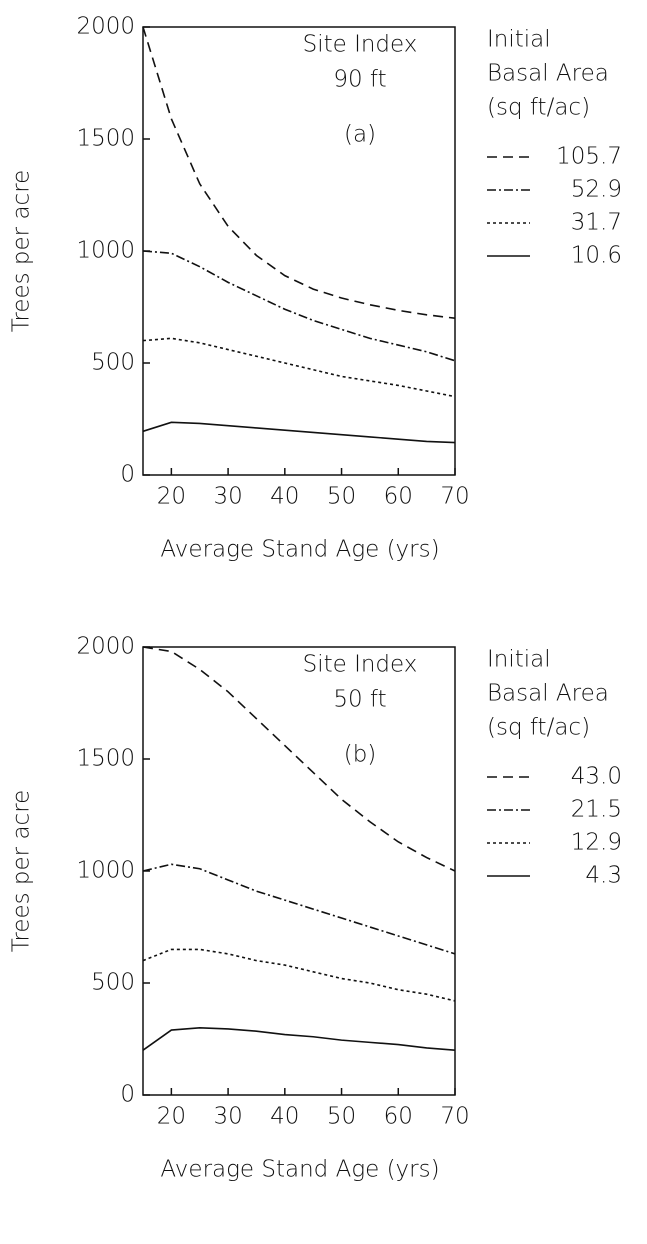  Describe the element at coordinates (589, 157) in the screenshot. I see `legend-label: 105.7` at that location.